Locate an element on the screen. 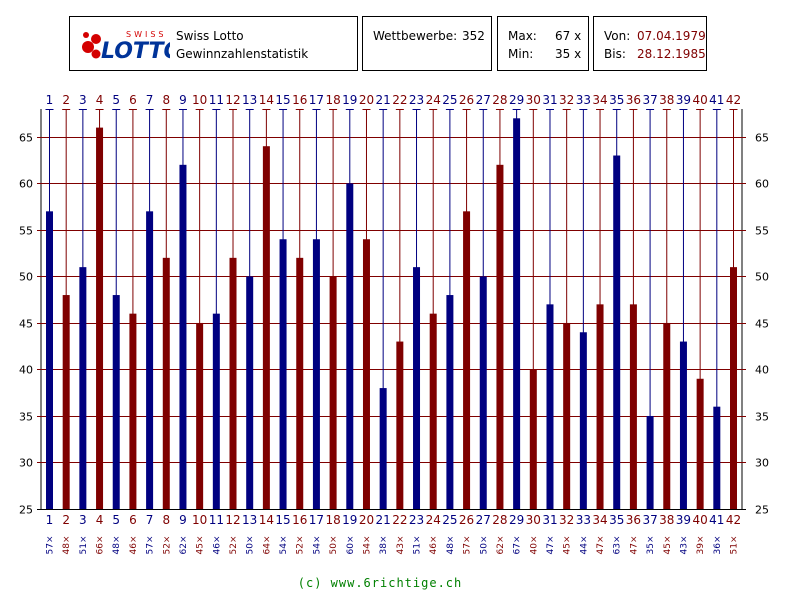  bar-count-label: 44× is located at coordinates (584, 545).